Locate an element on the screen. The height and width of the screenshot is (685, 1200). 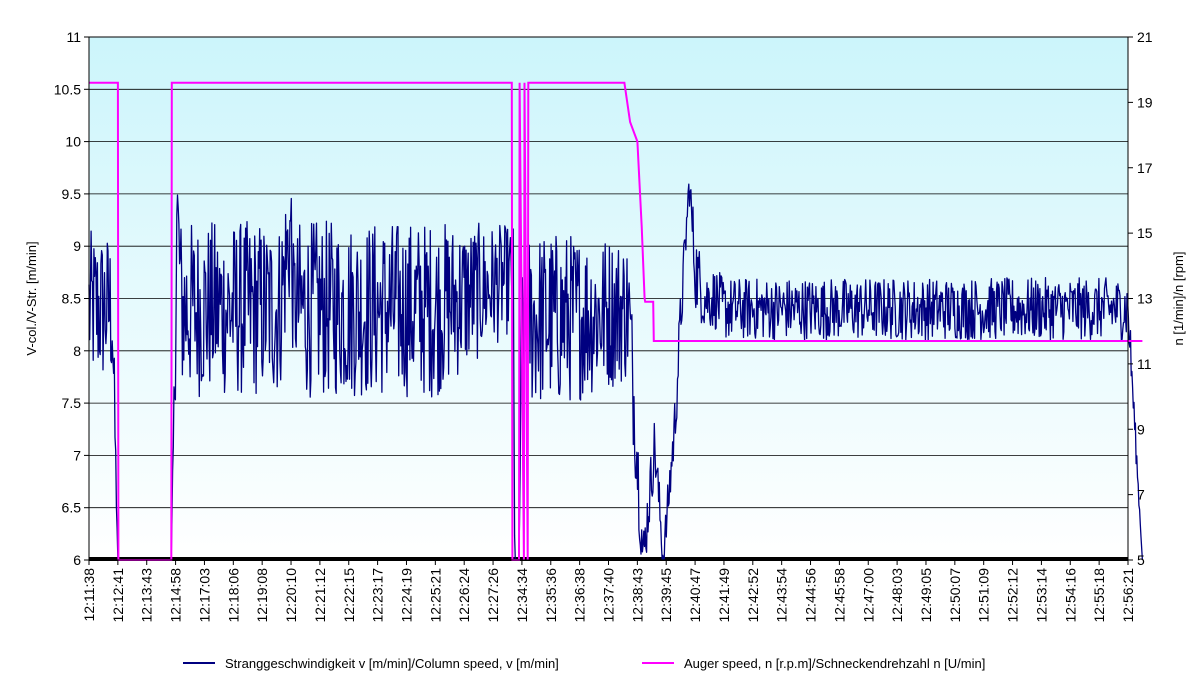
x-tick-label-4: 12:17:03 is located at coordinates (204, 595).